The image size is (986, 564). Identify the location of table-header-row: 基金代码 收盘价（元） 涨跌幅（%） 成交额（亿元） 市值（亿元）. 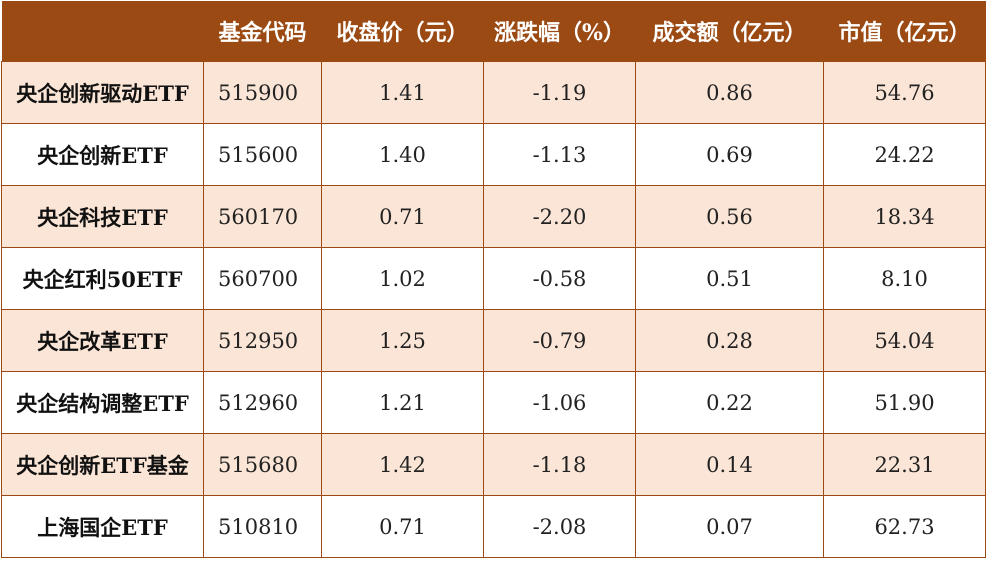
(493, 31).